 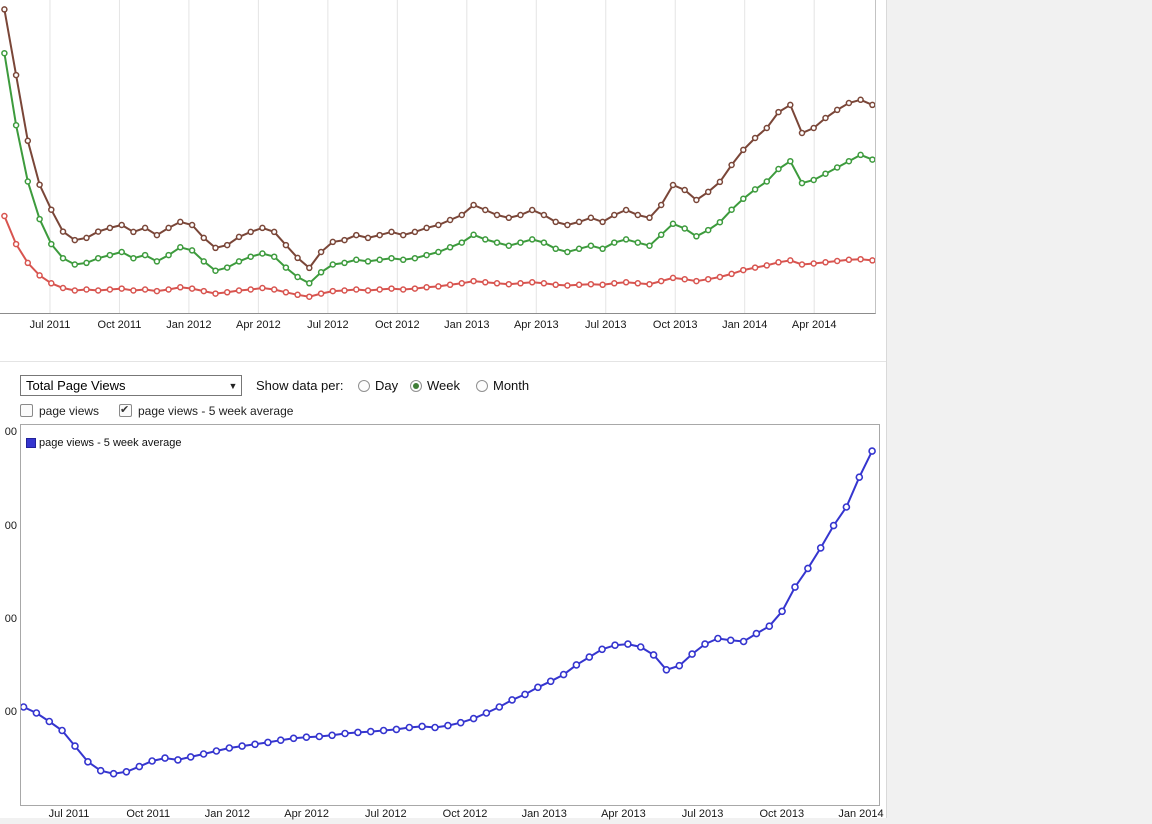 I want to click on checkbox-page-views: page views, so click(x=59, y=410).